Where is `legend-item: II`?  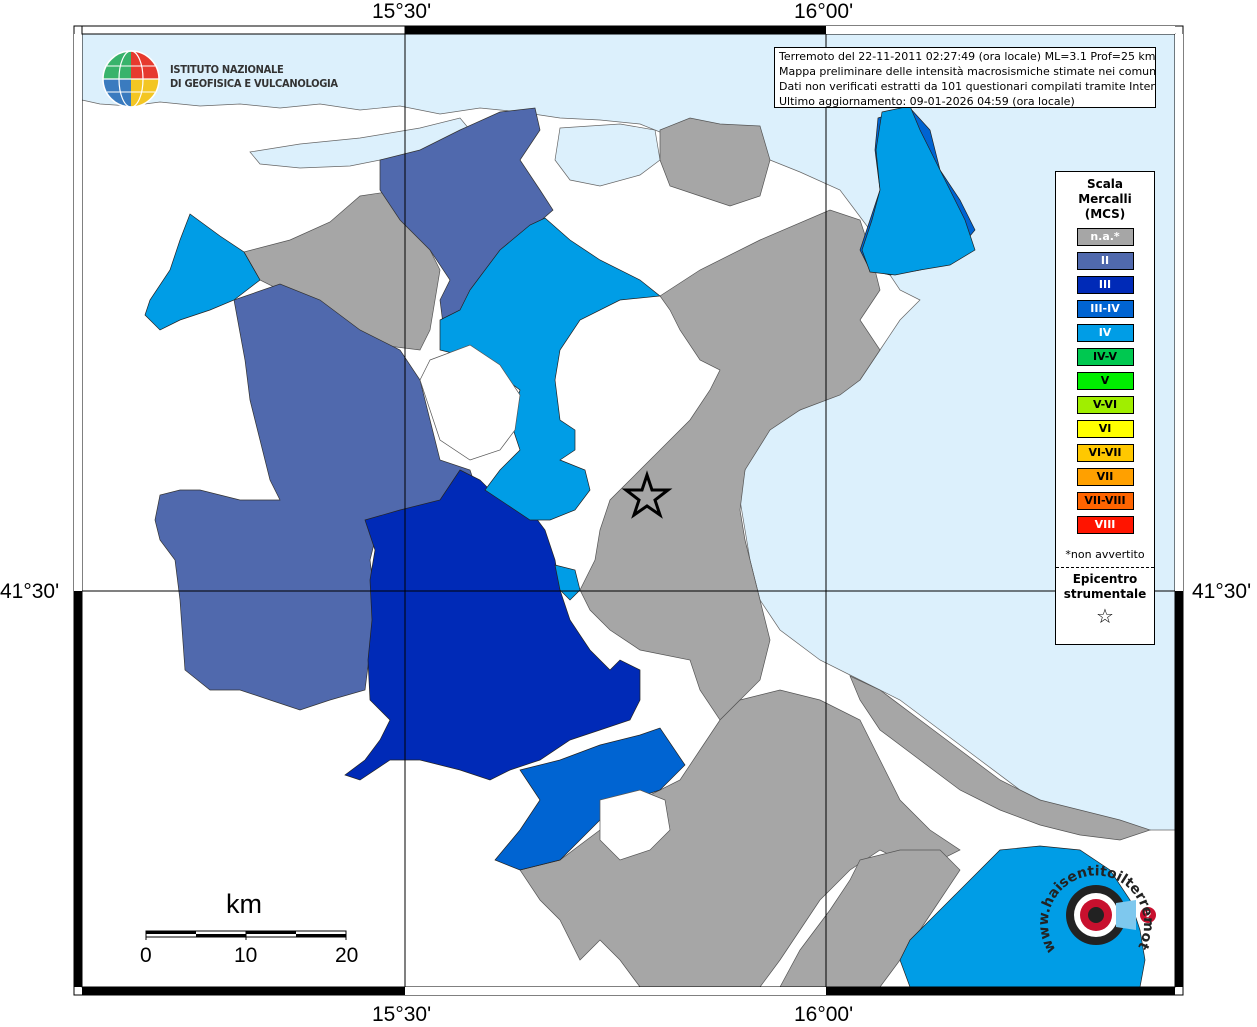
legend-item: II is located at coordinates (1105, 261).